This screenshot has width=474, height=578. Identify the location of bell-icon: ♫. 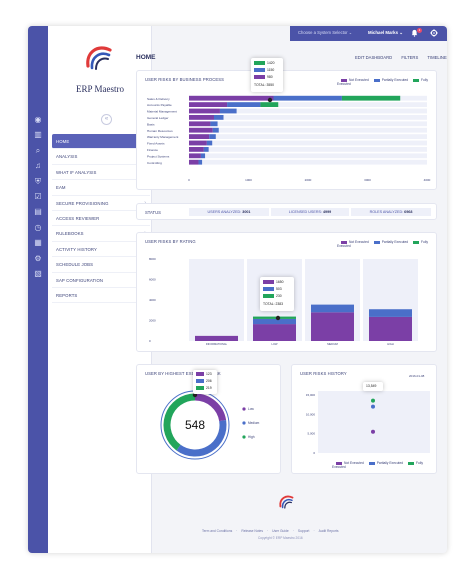
(38, 166).